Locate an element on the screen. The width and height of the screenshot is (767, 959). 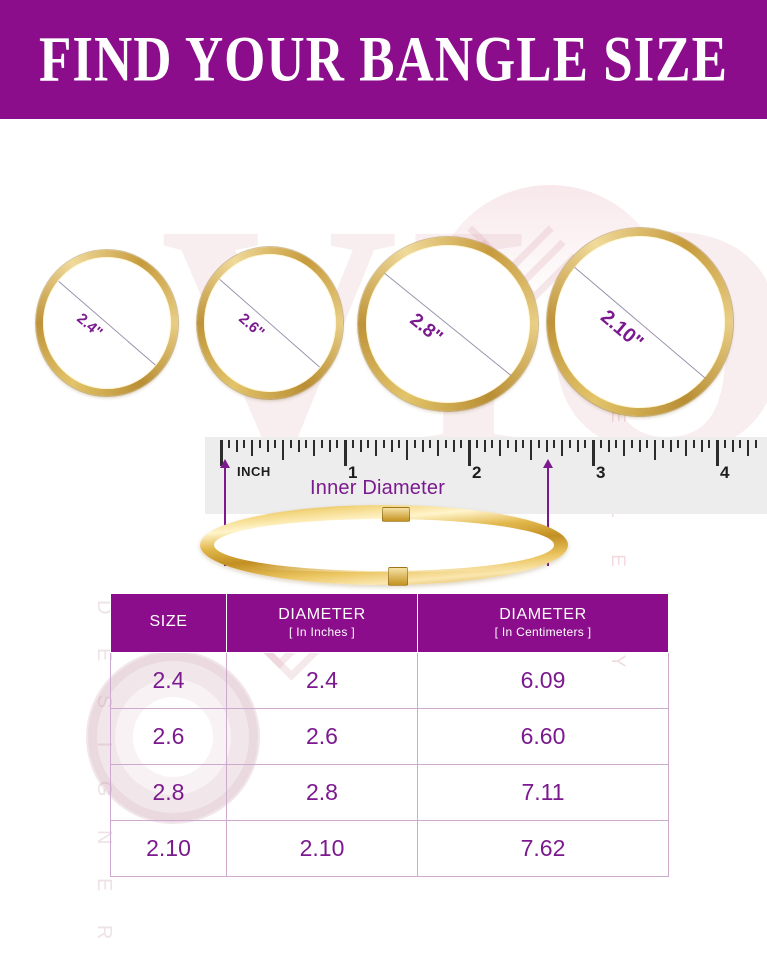
bangle-photo is located at coordinates (384, 545).